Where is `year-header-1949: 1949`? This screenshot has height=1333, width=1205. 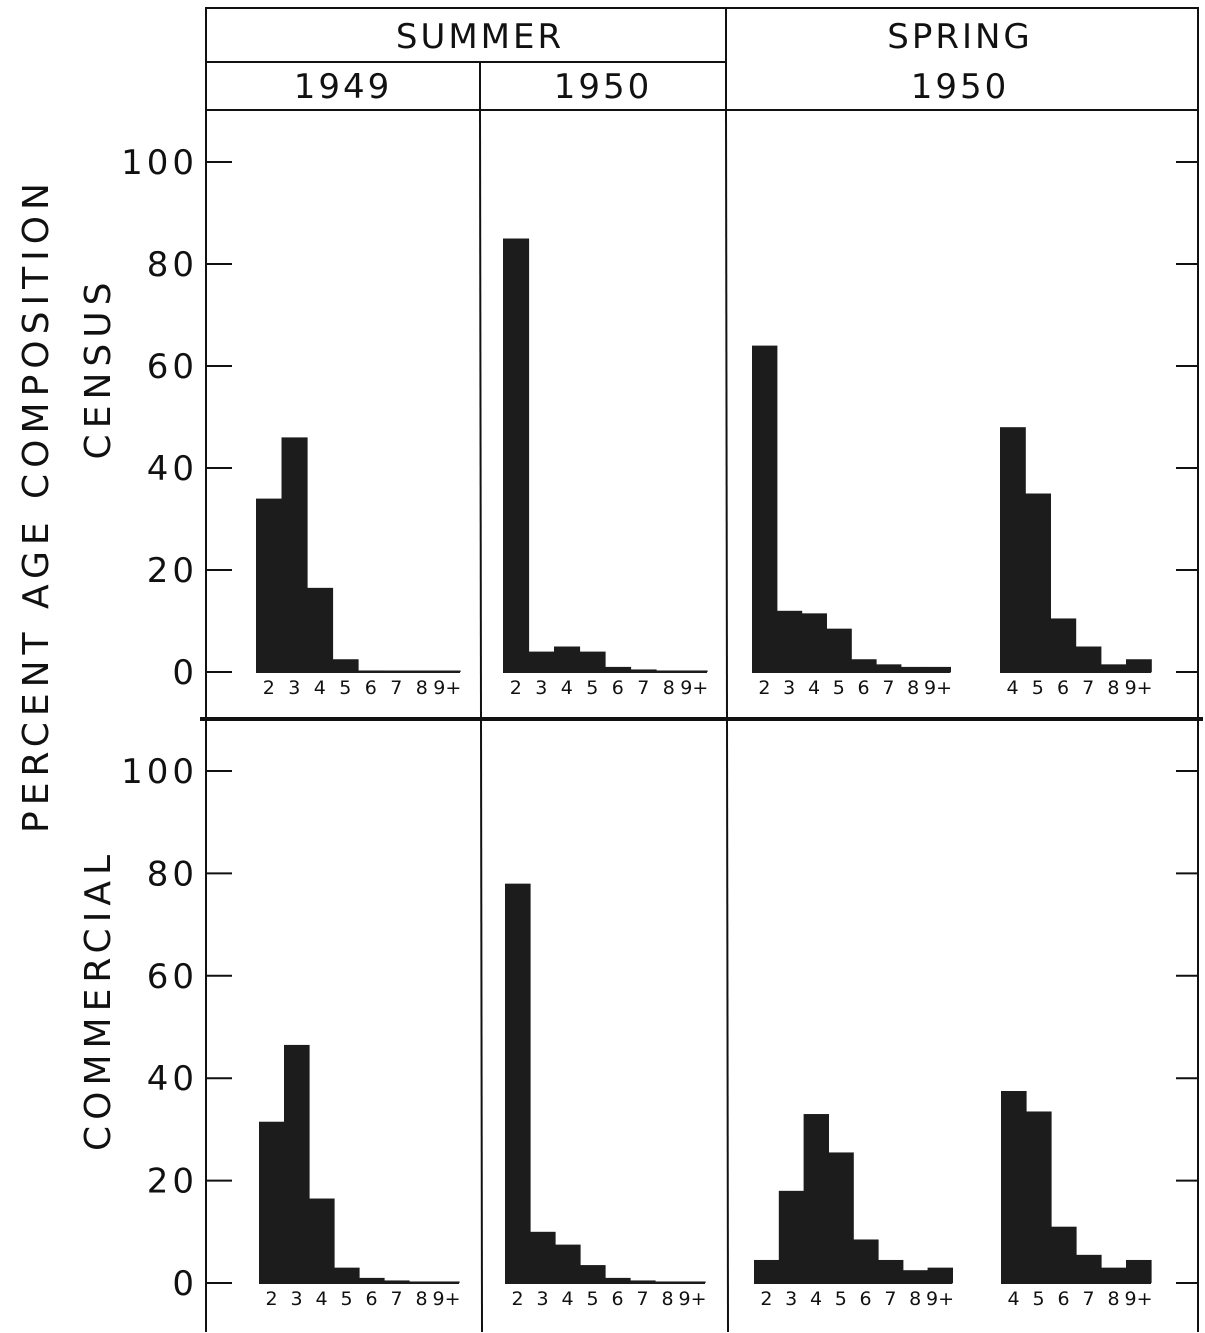 year-header-1949: 1949 is located at coordinates (343, 87).